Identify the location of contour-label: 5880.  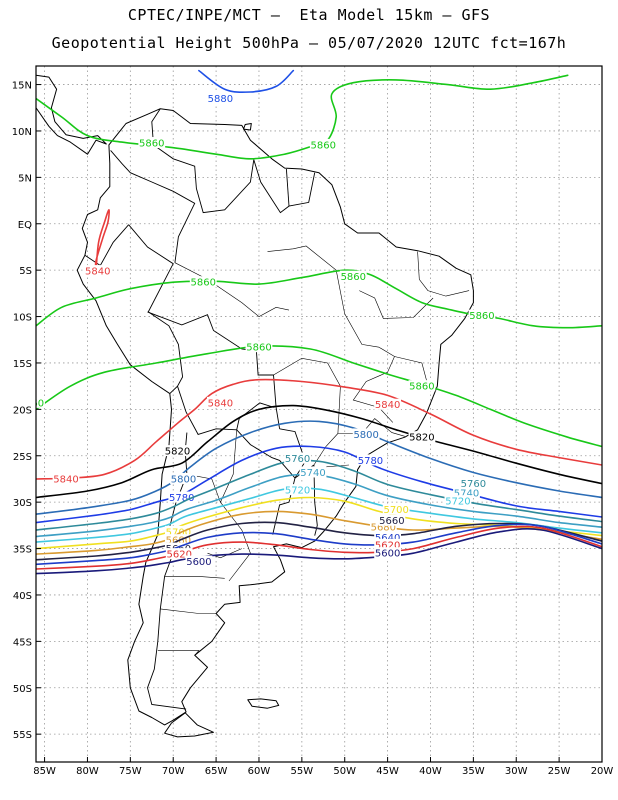
(220, 99).